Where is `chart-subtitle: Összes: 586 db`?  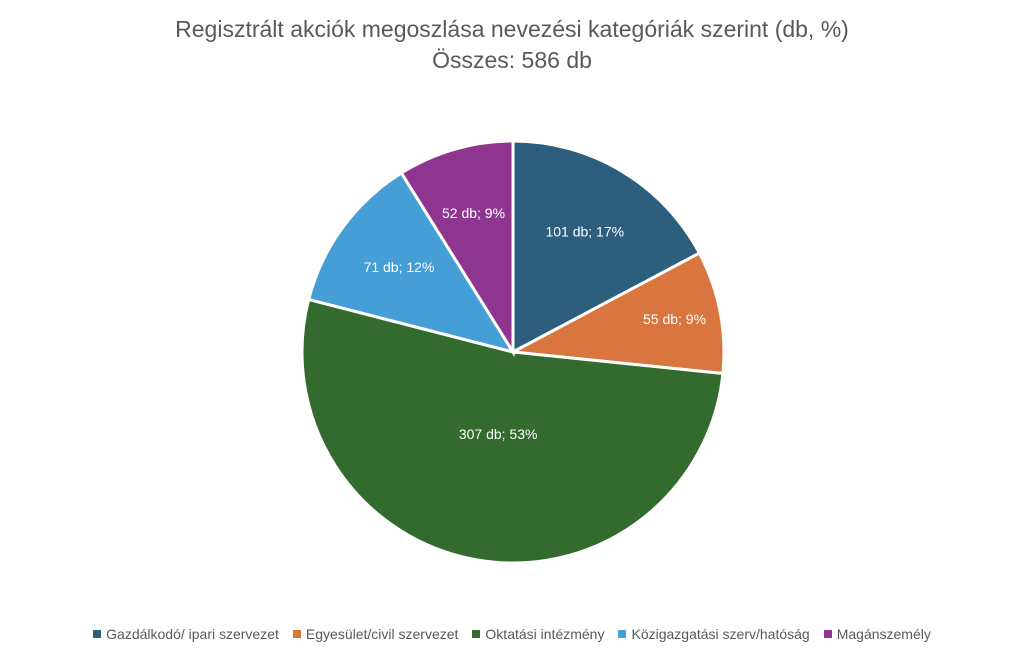 chart-subtitle: Összes: 586 db is located at coordinates (512, 60).